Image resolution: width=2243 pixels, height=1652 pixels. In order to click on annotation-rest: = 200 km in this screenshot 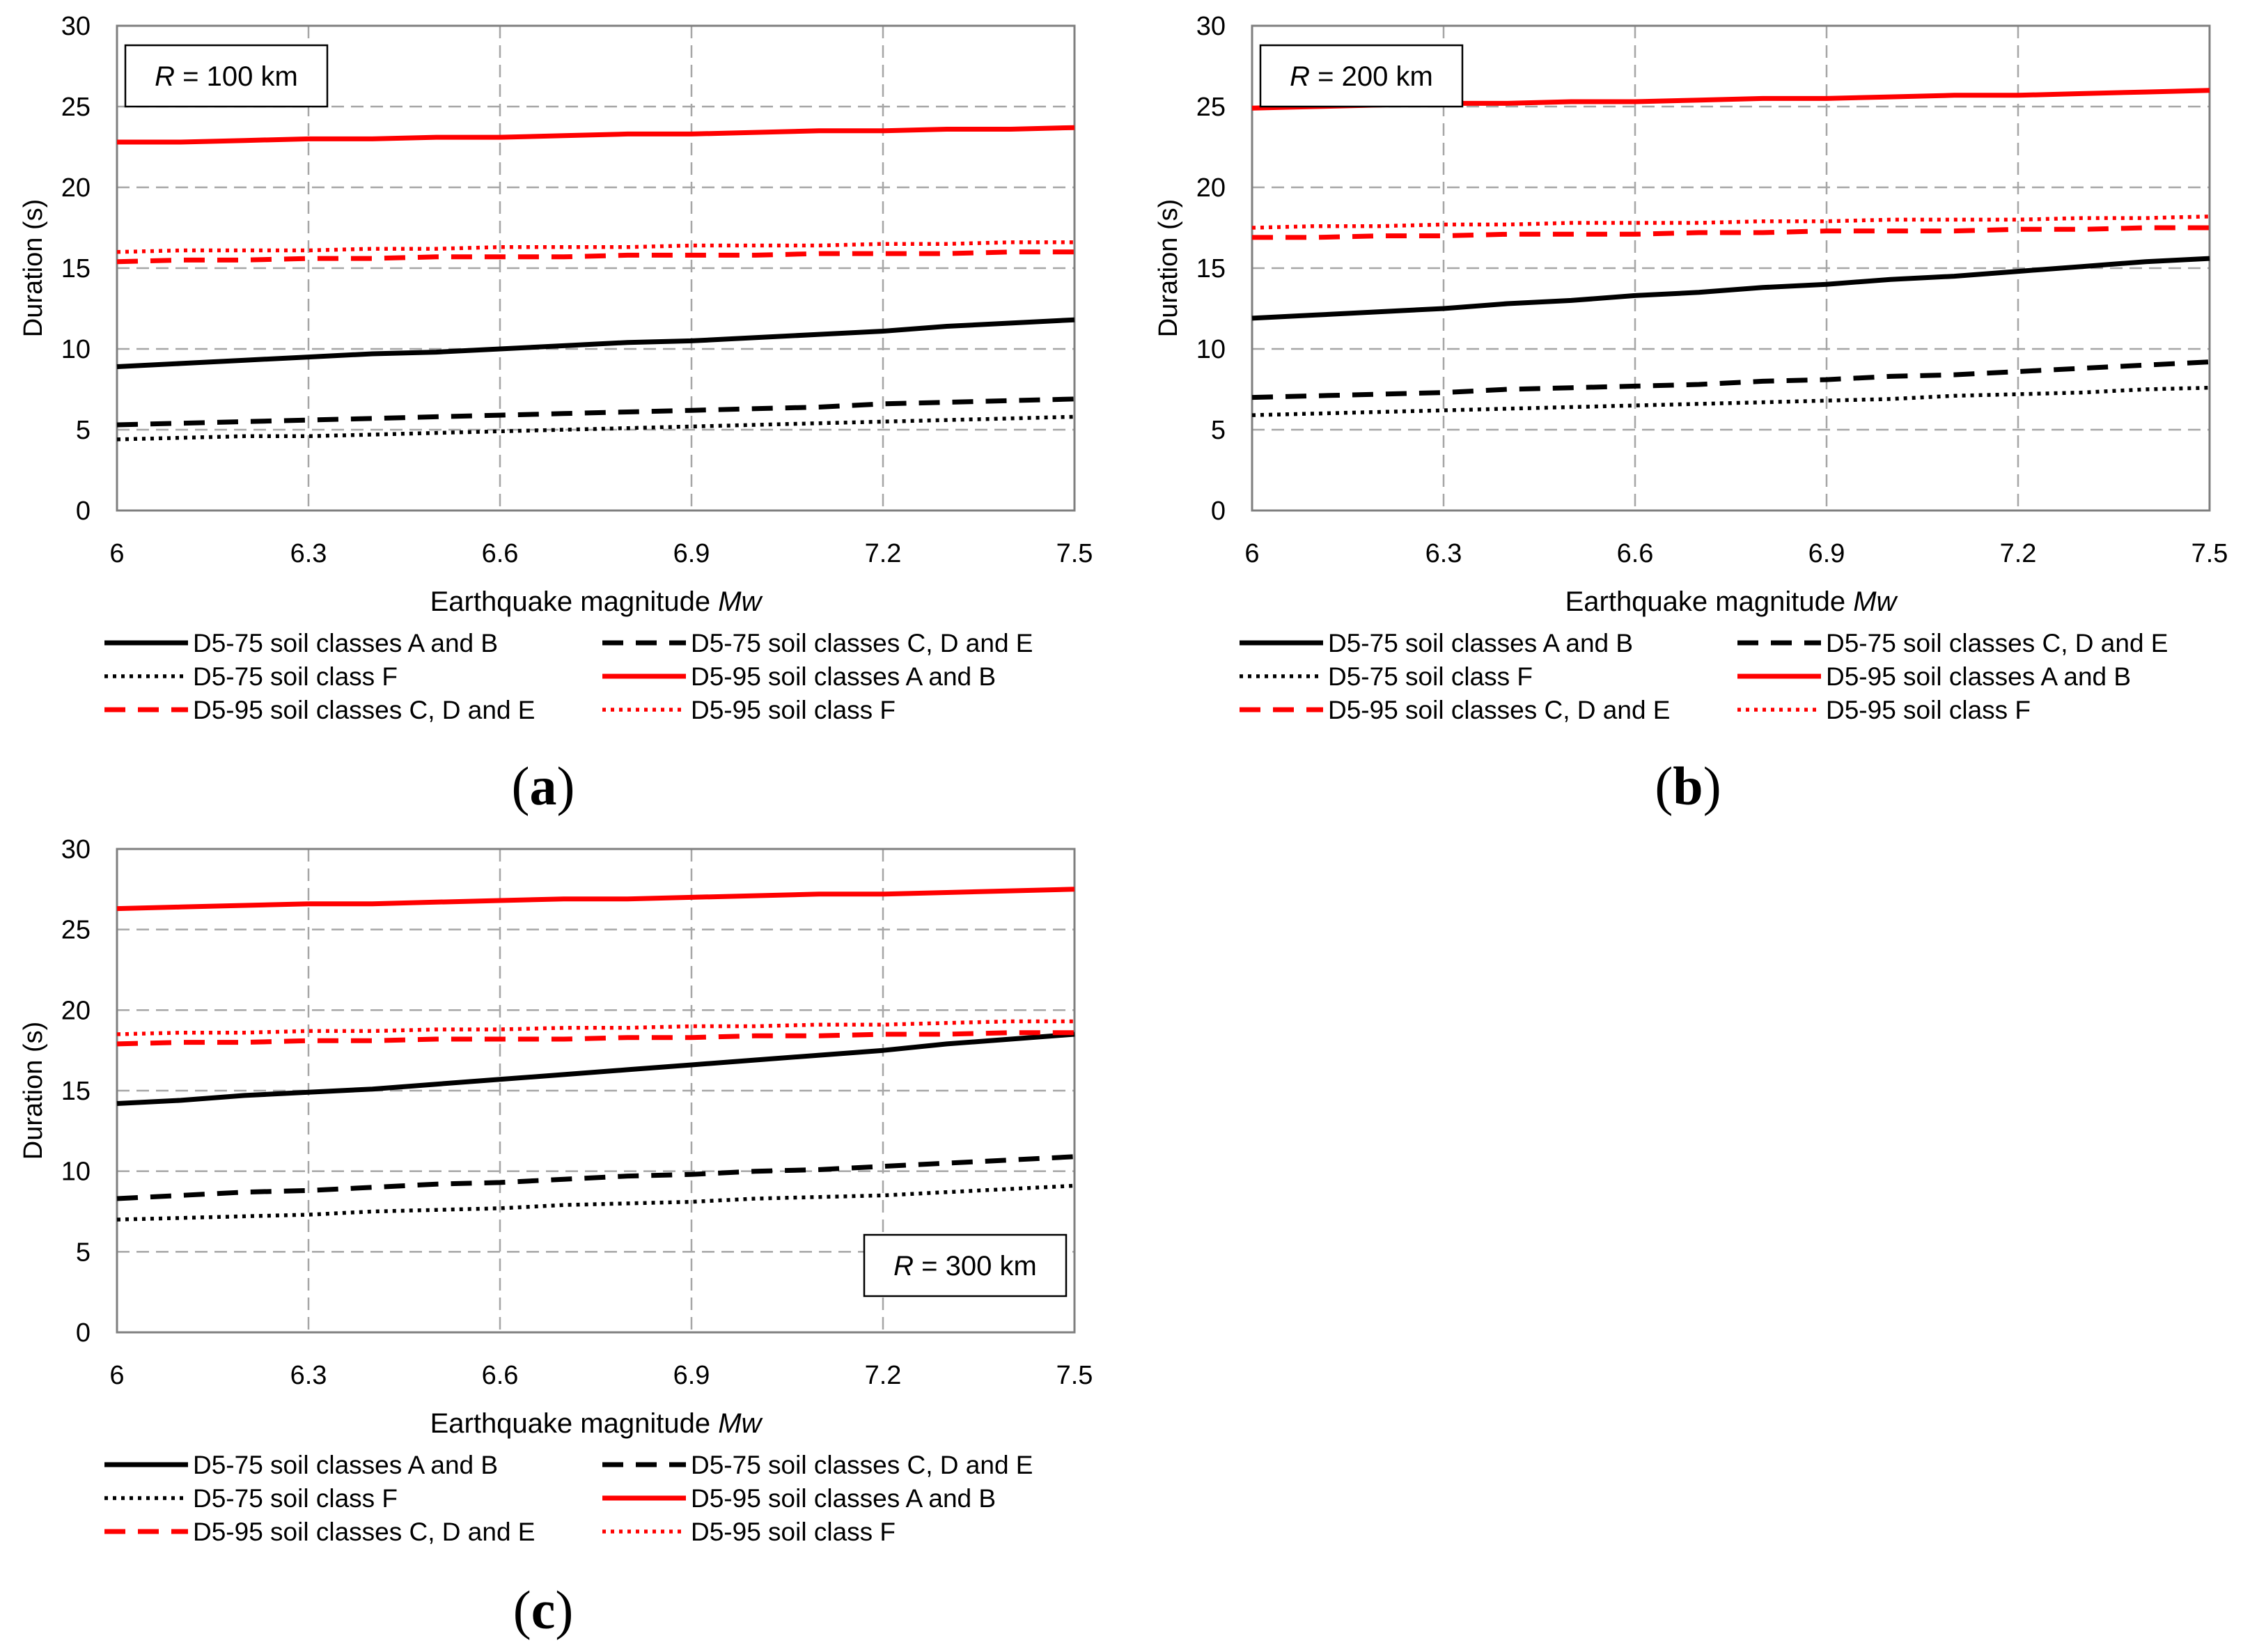, I will do `click(1371, 76)`.